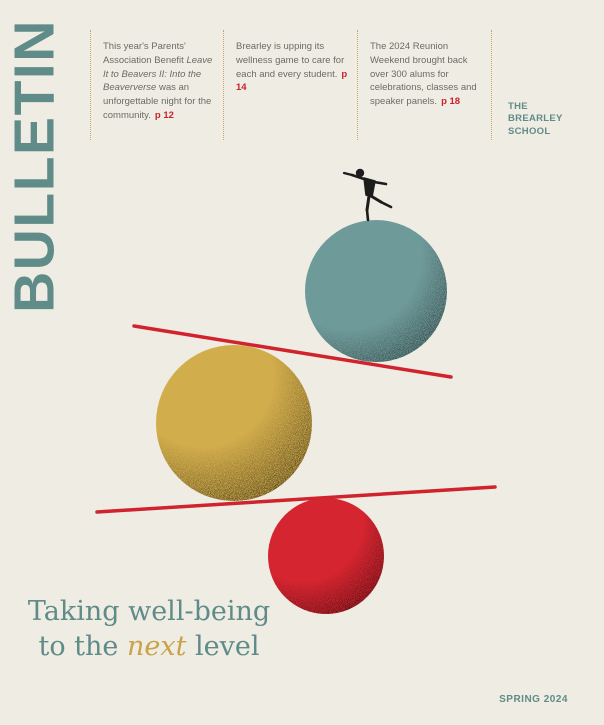 The height and width of the screenshot is (725, 604). Describe the element at coordinates (326, 556) in the screenshot. I see `red-sphere` at that location.